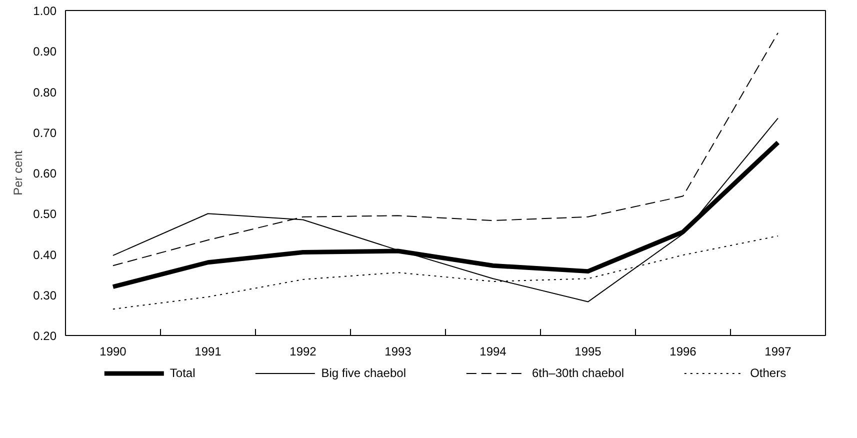 The height and width of the screenshot is (438, 857). Describe the element at coordinates (778, 351) in the screenshot. I see `x-tick-label: 1997` at that location.